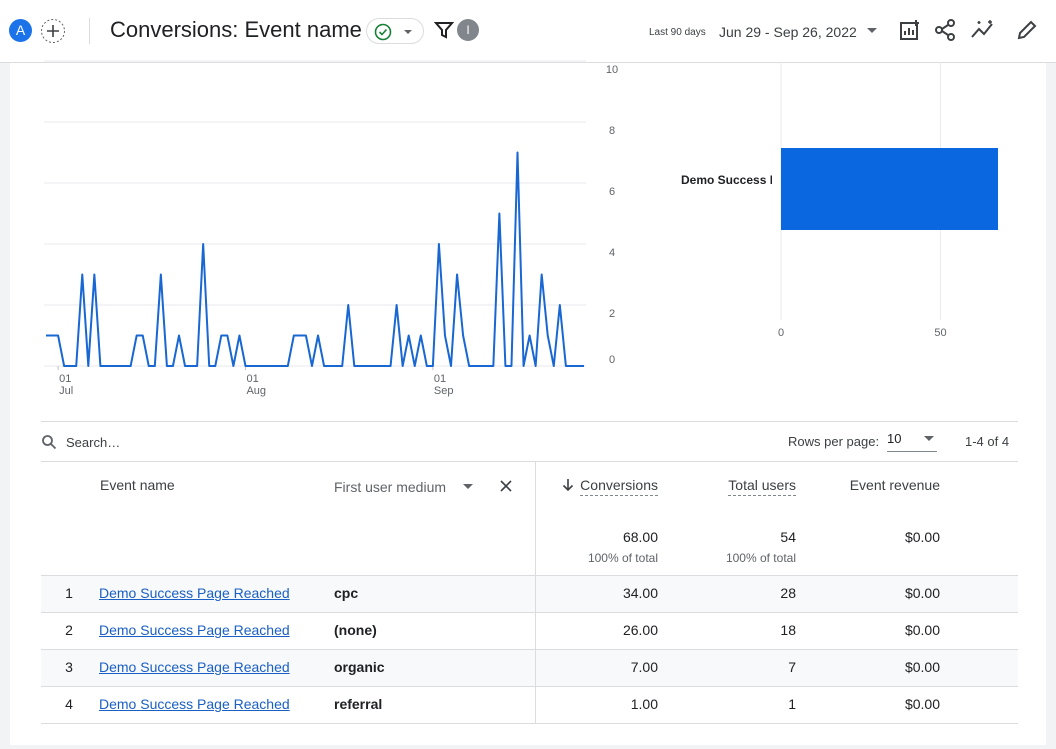  Describe the element at coordinates (872, 31) in the screenshot. I see `date-dropdown` at that location.